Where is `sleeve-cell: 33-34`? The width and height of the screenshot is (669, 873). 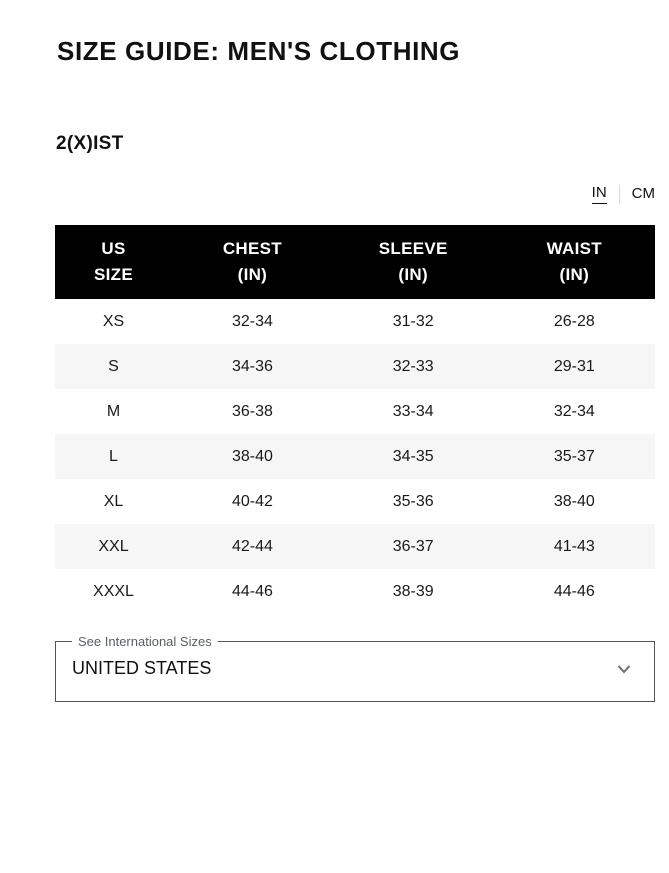 sleeve-cell: 33-34 is located at coordinates (413, 411).